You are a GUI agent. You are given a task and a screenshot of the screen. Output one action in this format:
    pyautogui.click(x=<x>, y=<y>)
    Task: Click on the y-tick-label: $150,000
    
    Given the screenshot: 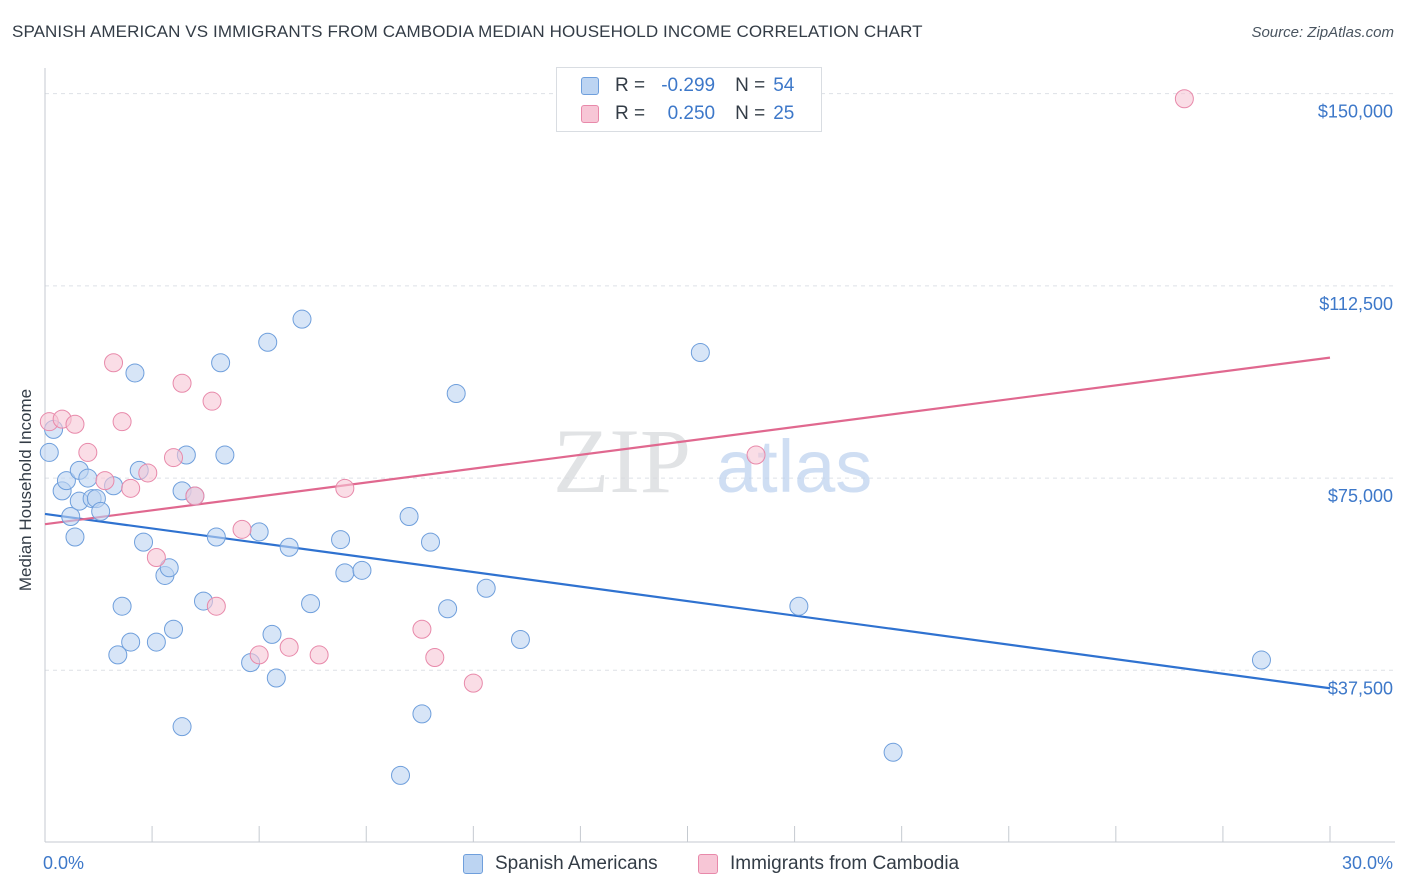 What is the action you would take?
    pyautogui.click(x=1355, y=112)
    